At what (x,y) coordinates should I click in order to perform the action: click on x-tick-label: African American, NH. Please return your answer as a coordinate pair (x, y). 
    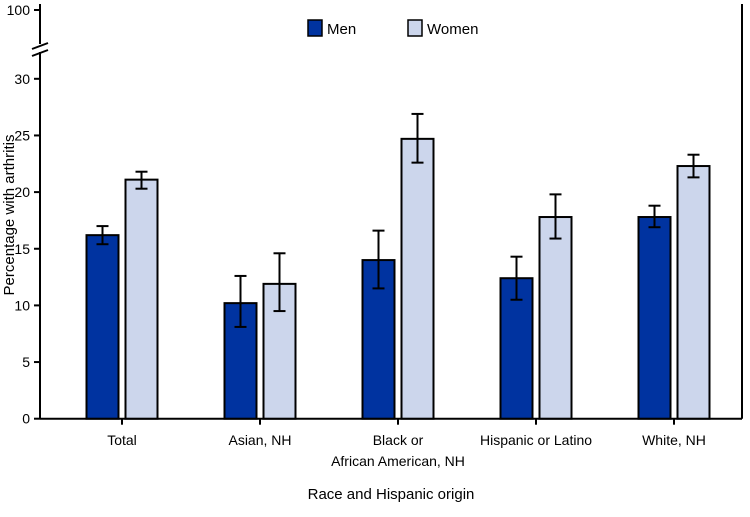
    Looking at the image, I should click on (398, 461).